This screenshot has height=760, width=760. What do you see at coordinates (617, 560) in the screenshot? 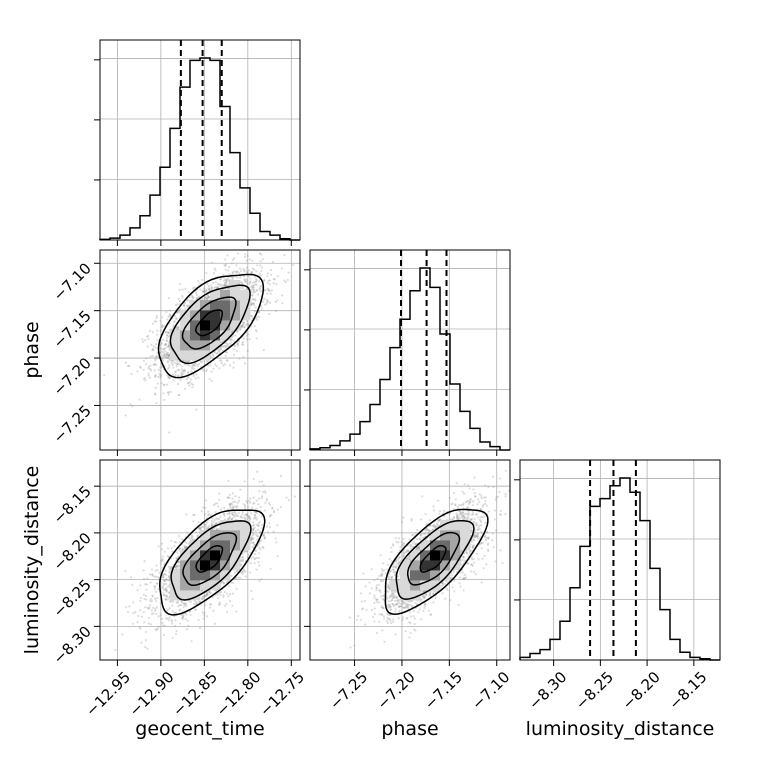
I see `histogram-luminosity_distance` at bounding box center [617, 560].